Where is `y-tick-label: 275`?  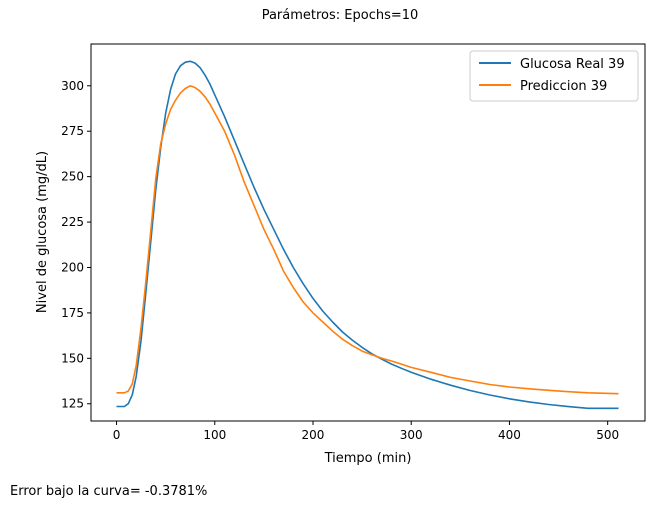 y-tick-label: 275 is located at coordinates (72, 131).